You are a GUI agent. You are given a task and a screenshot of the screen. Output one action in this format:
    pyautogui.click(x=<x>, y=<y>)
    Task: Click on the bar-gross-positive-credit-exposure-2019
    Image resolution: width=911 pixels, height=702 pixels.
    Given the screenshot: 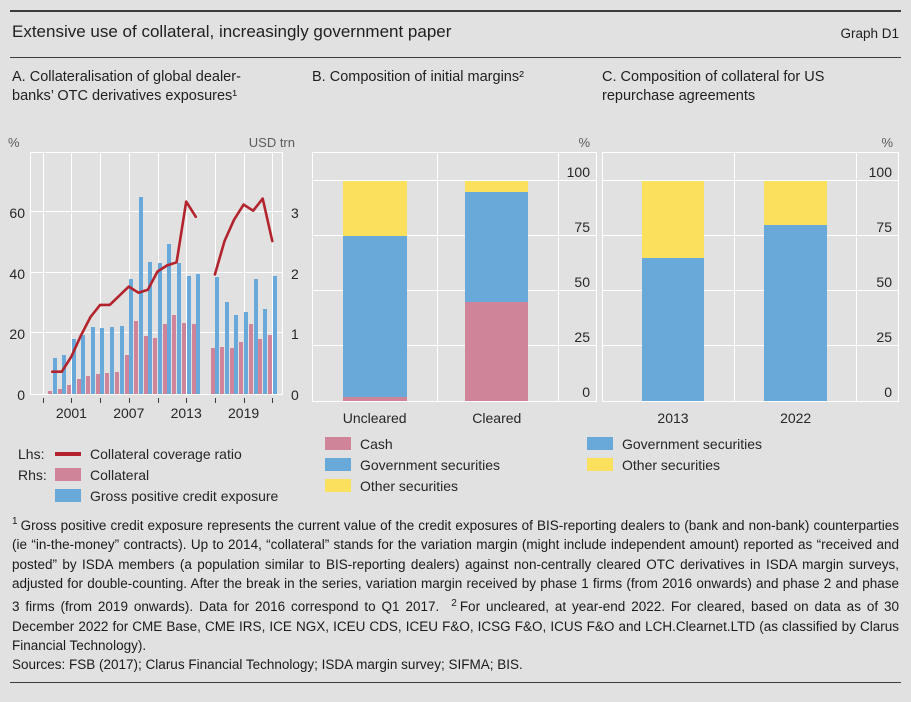 What is the action you would take?
    pyautogui.click(x=245, y=353)
    